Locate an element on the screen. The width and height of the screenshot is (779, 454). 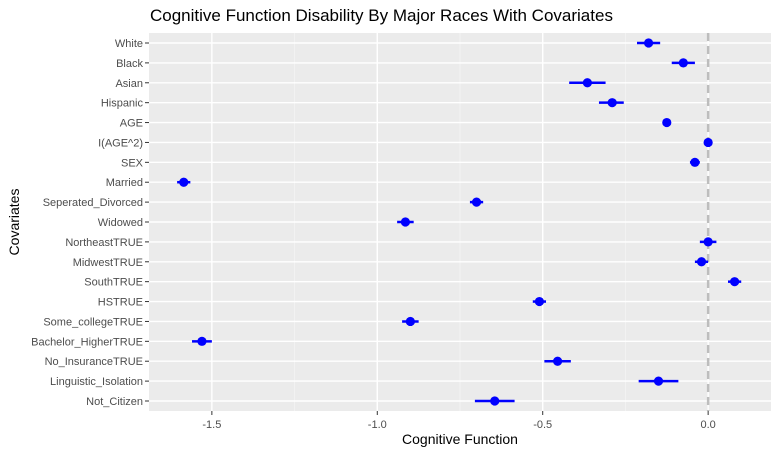
y-axis-title: Covariates is located at coordinates (14, 222).